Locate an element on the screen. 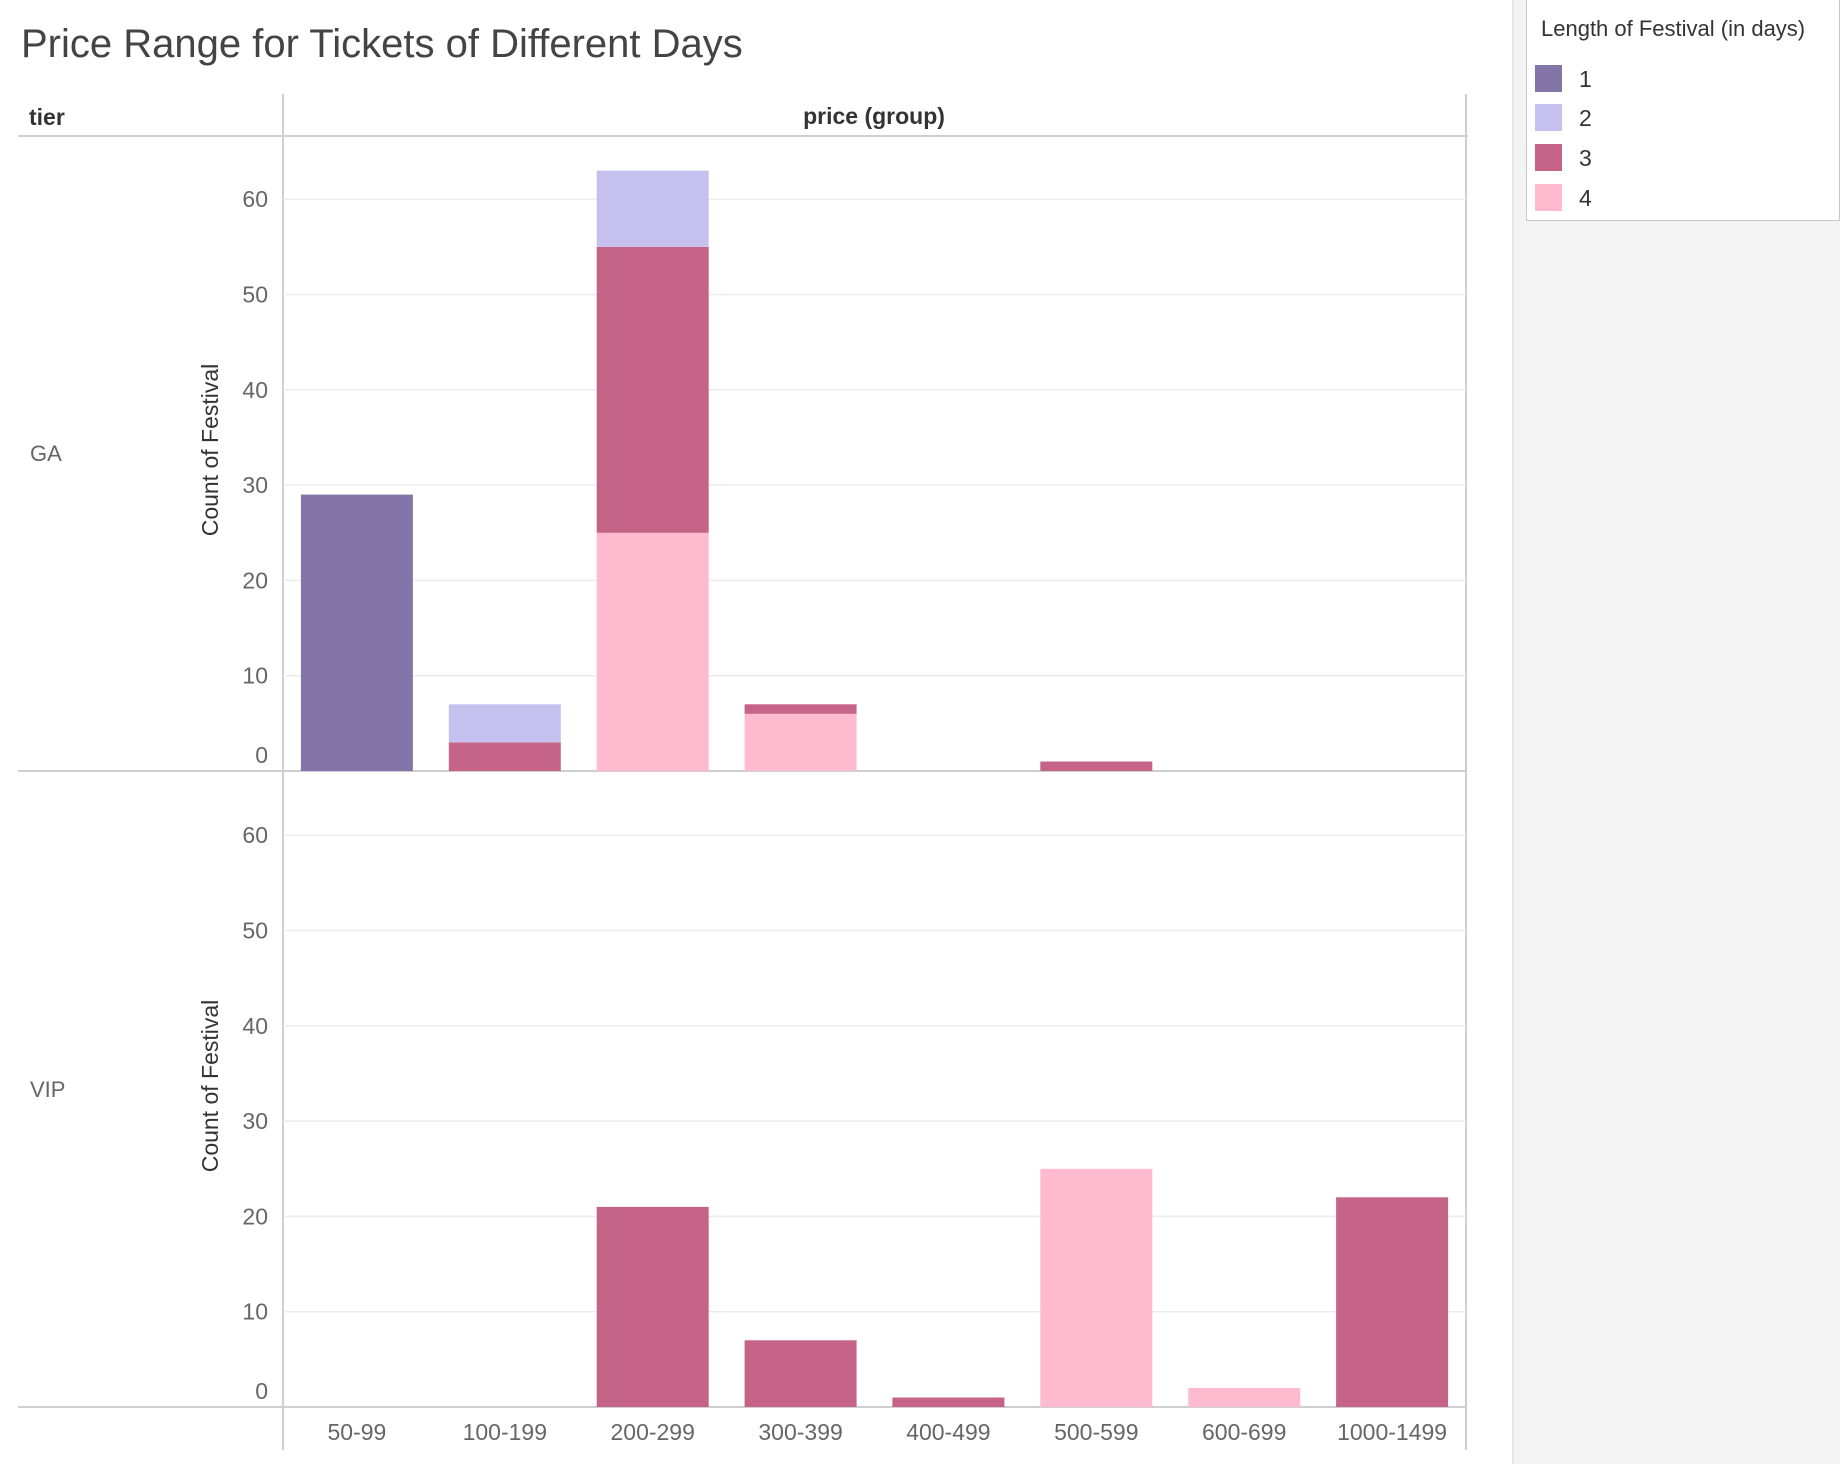 The width and height of the screenshot is (1840, 1464). legend: Length of Festival (in days) 1 2 3 4 is located at coordinates (1683, 110).